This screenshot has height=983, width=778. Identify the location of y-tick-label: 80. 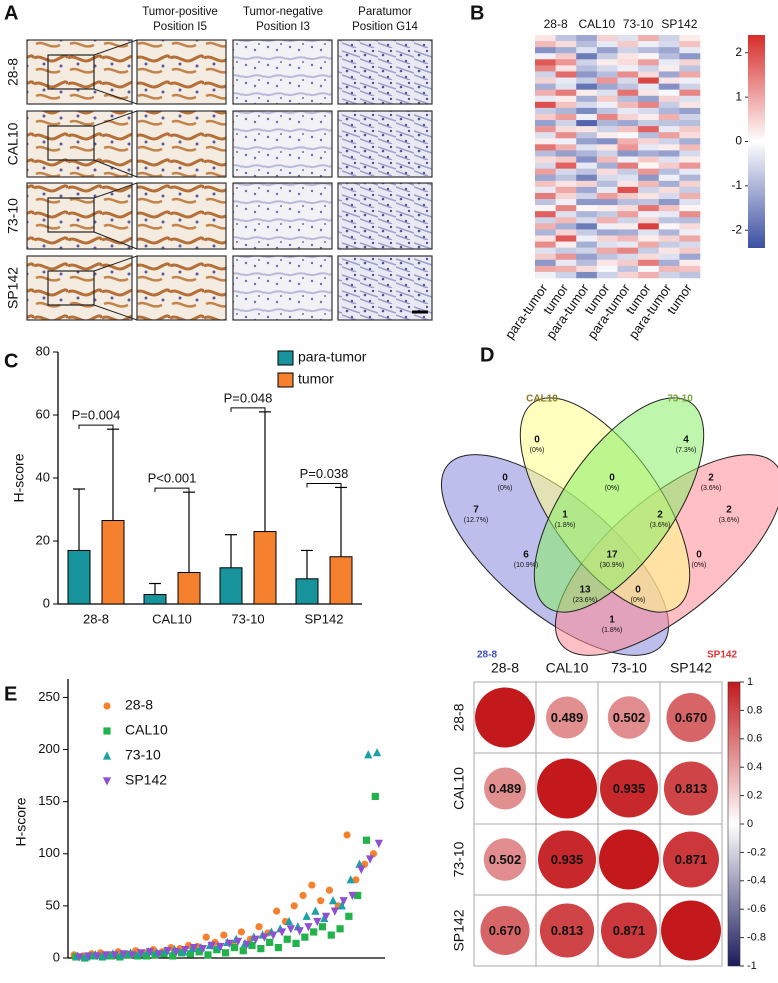
(43, 350).